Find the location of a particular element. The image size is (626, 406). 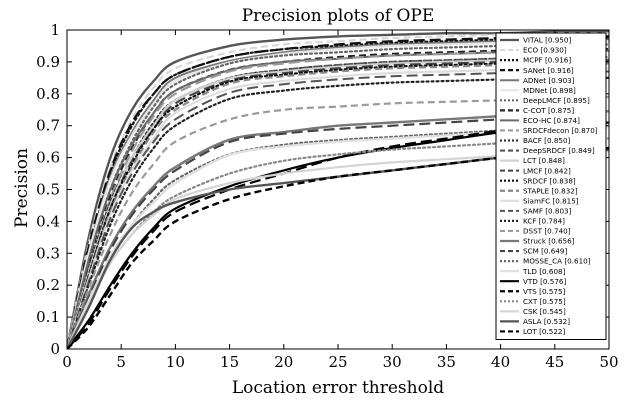

x-tick-label: 20 is located at coordinates (283, 362).